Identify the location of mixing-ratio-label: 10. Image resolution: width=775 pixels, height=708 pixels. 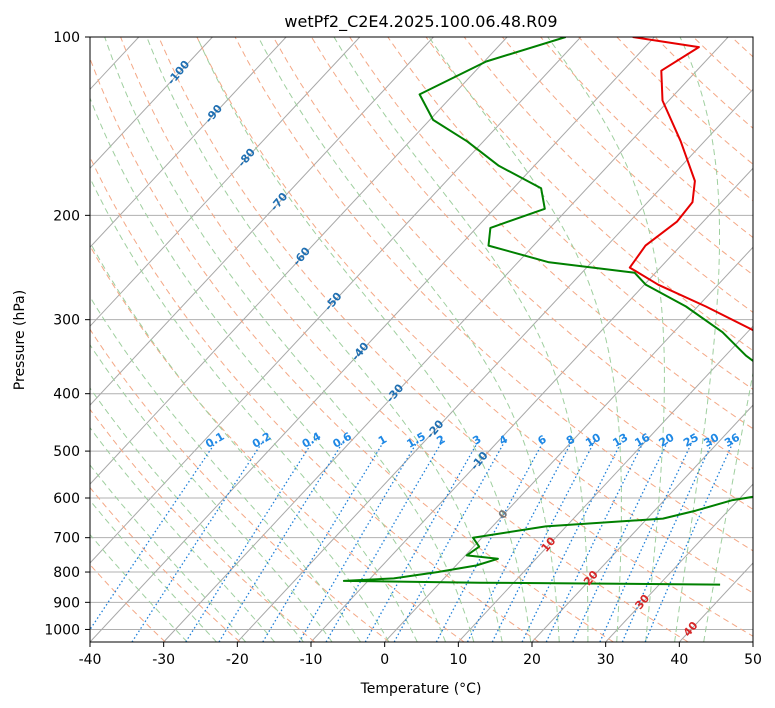
(593, 440).